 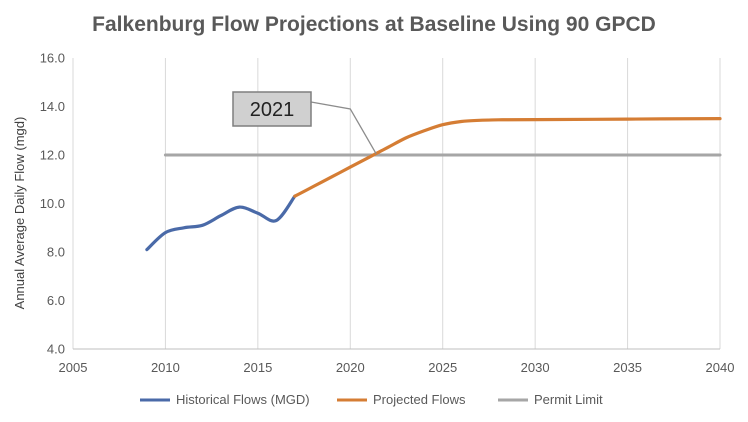 I want to click on y-tick-label: 10.0, so click(x=52, y=203).